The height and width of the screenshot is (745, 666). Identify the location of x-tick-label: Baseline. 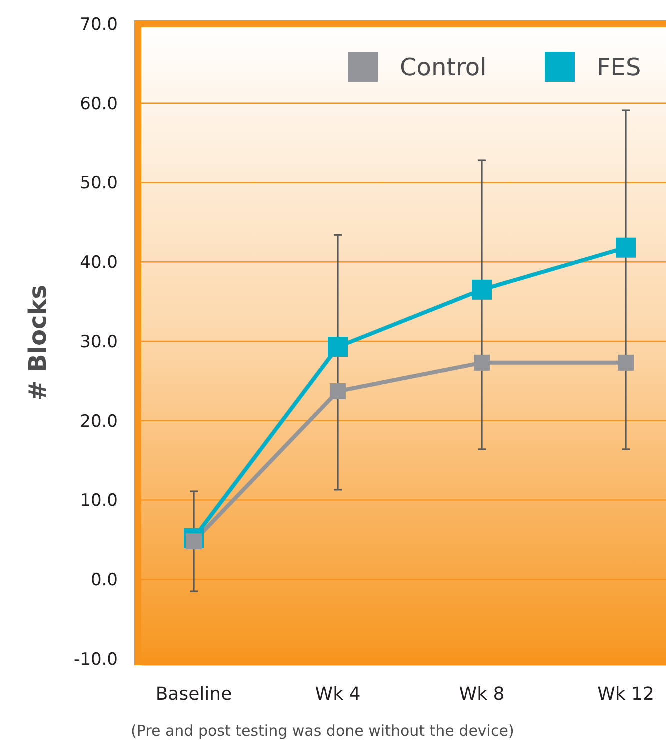
(194, 694).